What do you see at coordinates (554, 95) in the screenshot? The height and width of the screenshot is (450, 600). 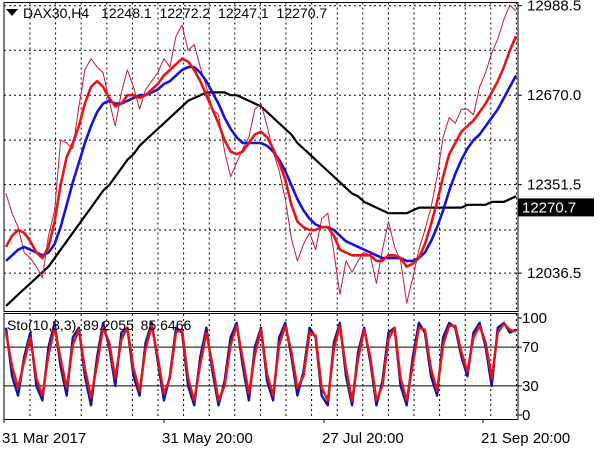 I see `y-tick-label: 12670.0` at bounding box center [554, 95].